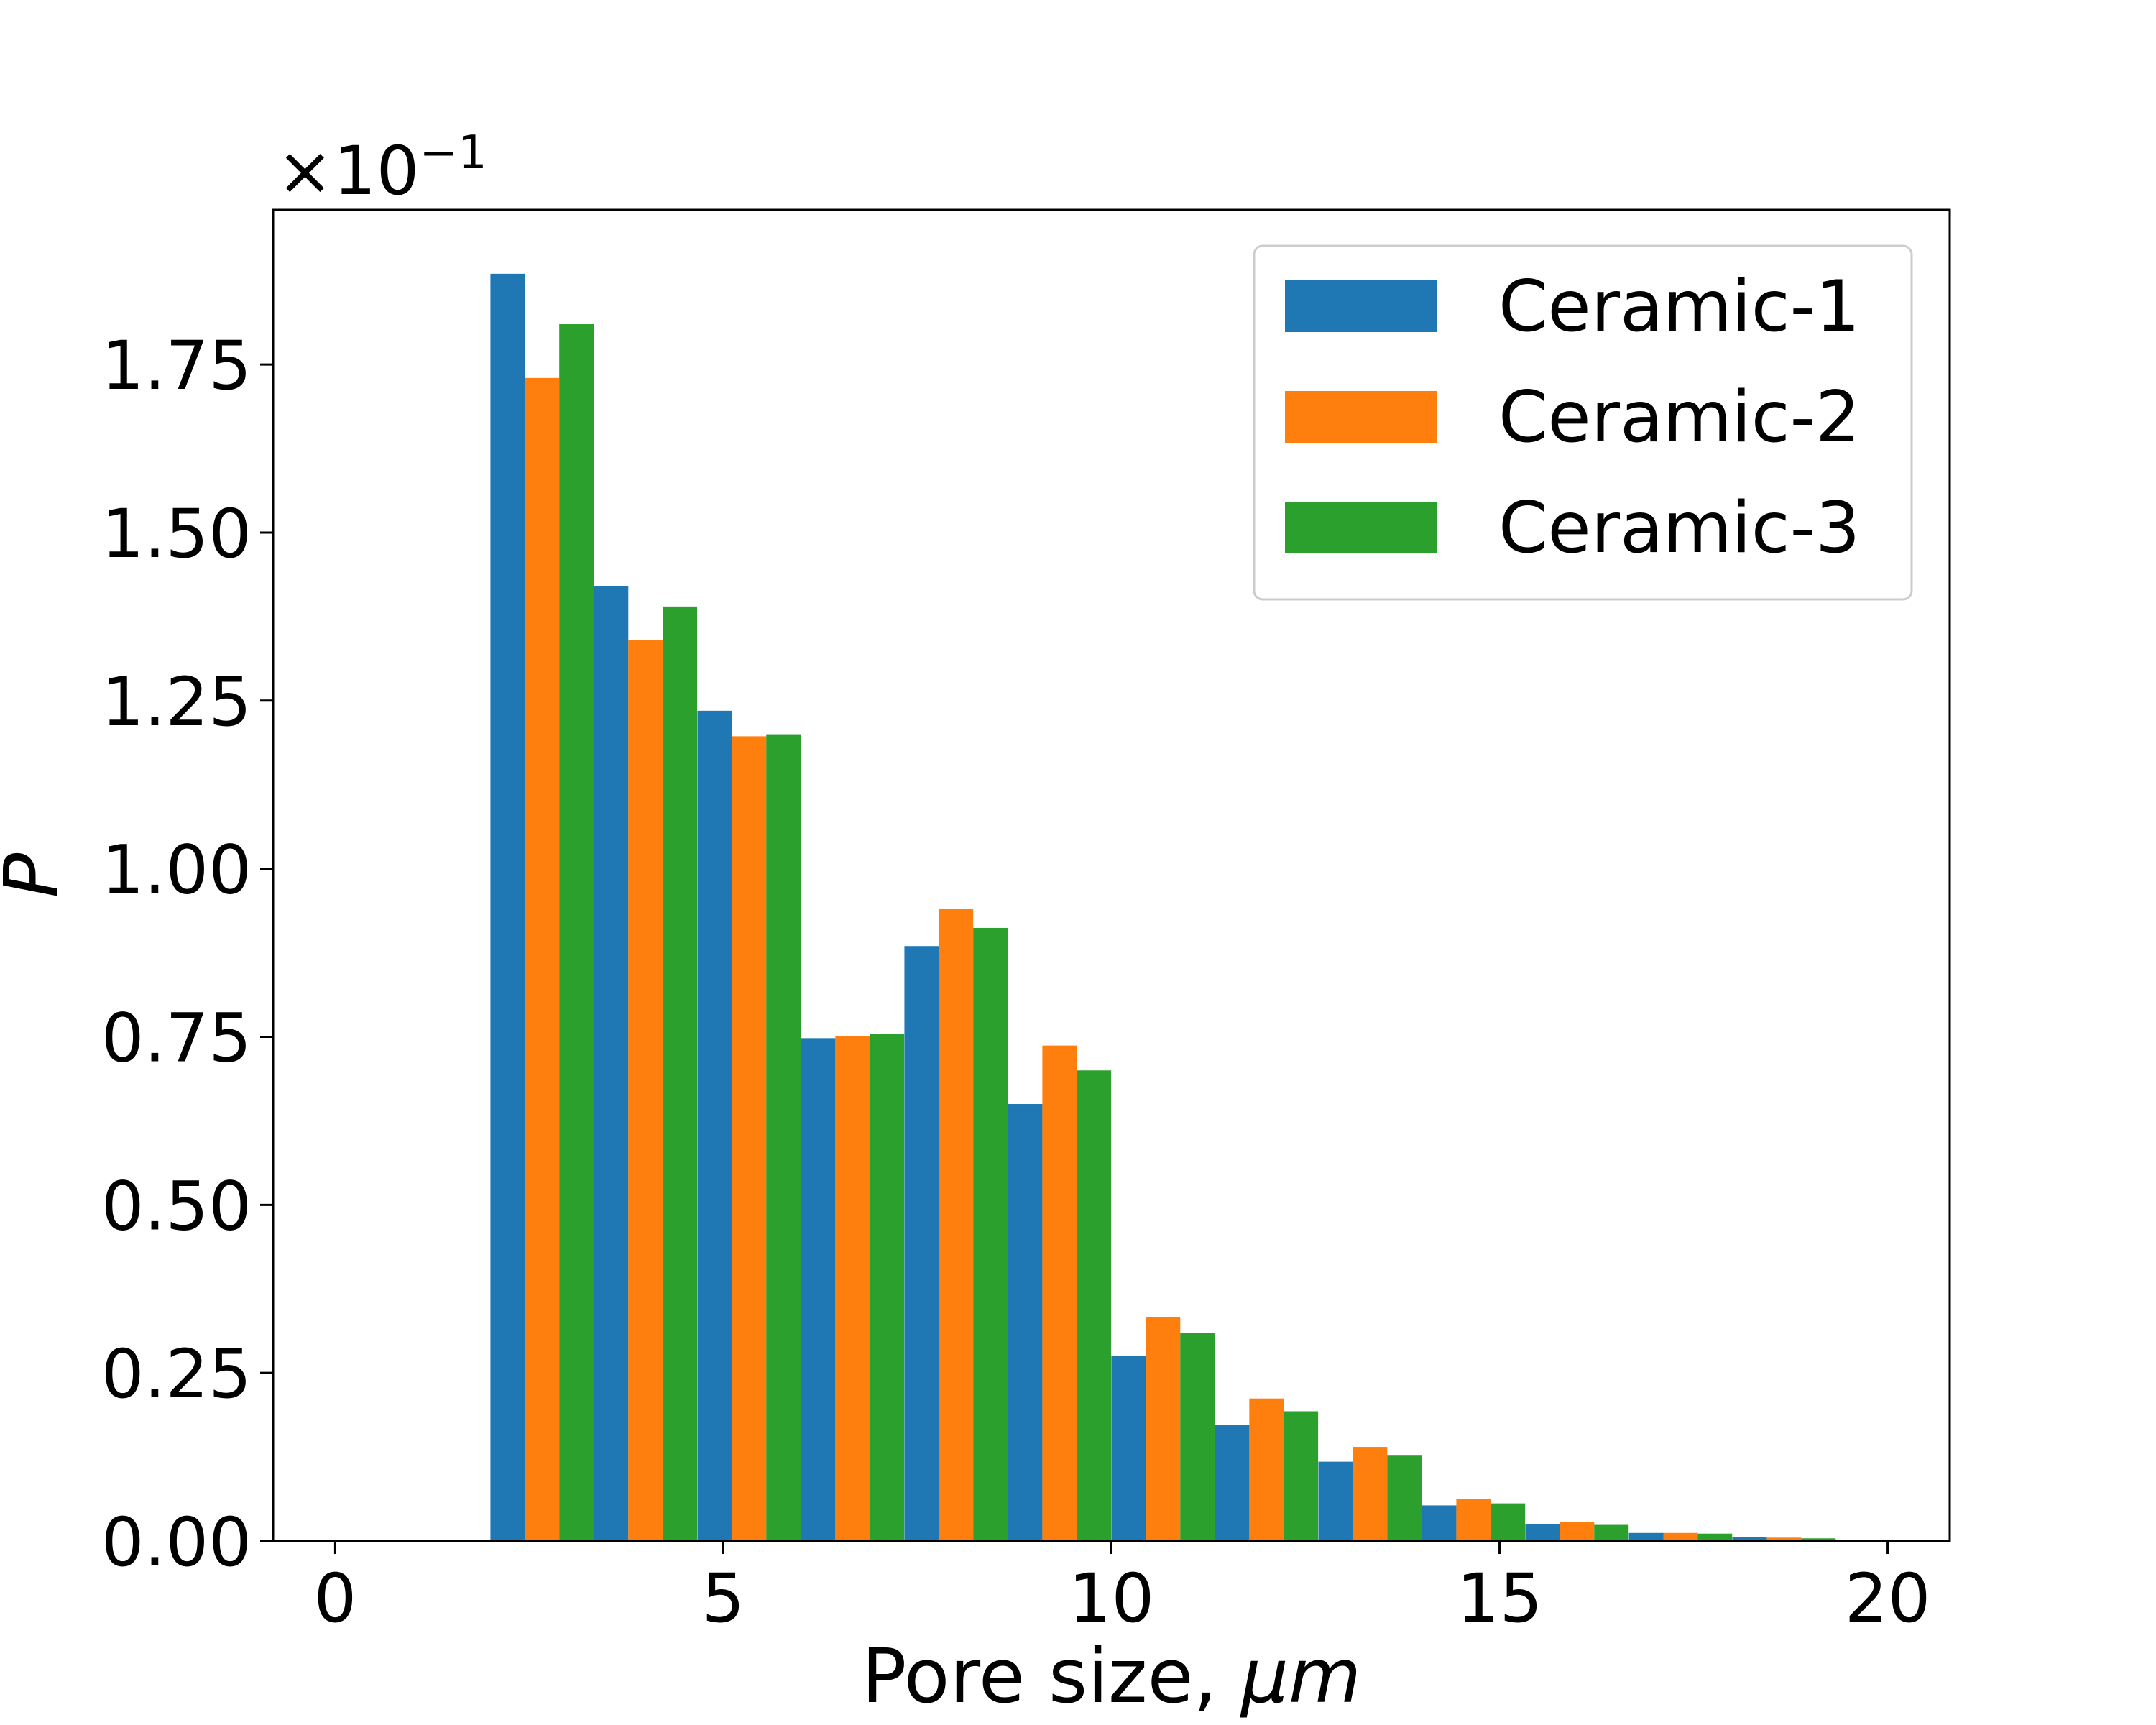  Describe the element at coordinates (382, 168) in the screenshot. I see `y-offset-multiplier: ×10⁻¹` at that location.